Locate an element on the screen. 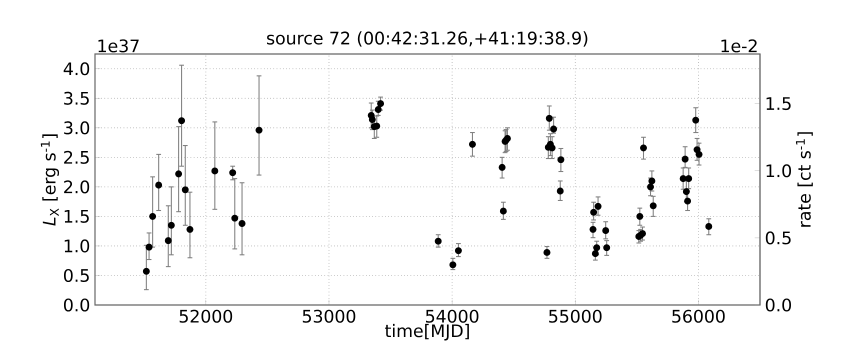  y-tick-label: 0.0 is located at coordinates (77, 305).